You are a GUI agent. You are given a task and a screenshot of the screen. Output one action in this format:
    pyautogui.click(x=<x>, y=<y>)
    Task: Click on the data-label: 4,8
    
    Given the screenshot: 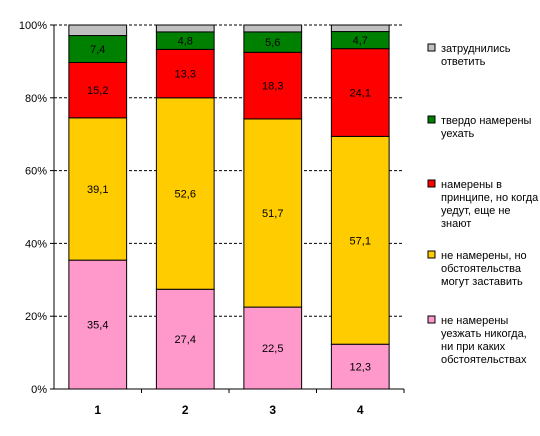 What is the action you would take?
    pyautogui.click(x=185, y=42)
    